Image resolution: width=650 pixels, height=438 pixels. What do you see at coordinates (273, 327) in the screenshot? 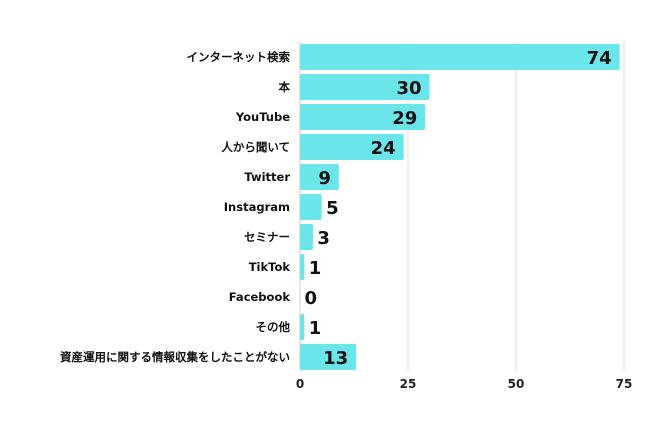
I see `category-label: その他` at bounding box center [273, 327].